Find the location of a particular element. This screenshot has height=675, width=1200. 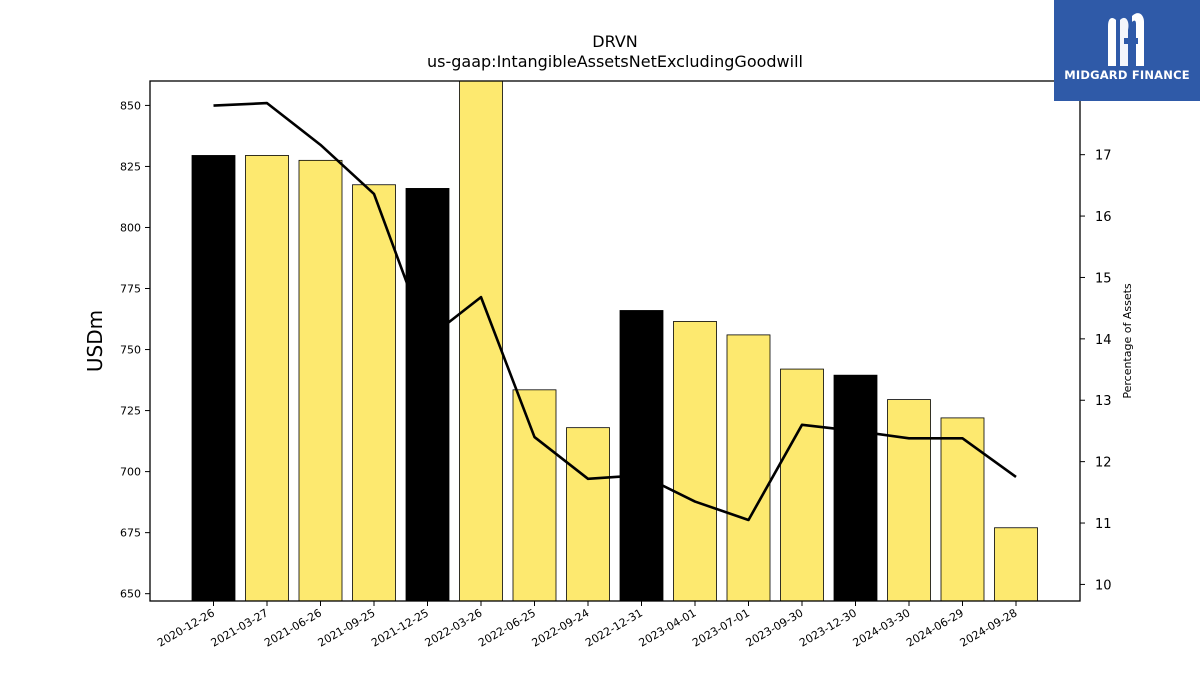

x-tick-label: 2020-12-26 is located at coordinates (186, 627).